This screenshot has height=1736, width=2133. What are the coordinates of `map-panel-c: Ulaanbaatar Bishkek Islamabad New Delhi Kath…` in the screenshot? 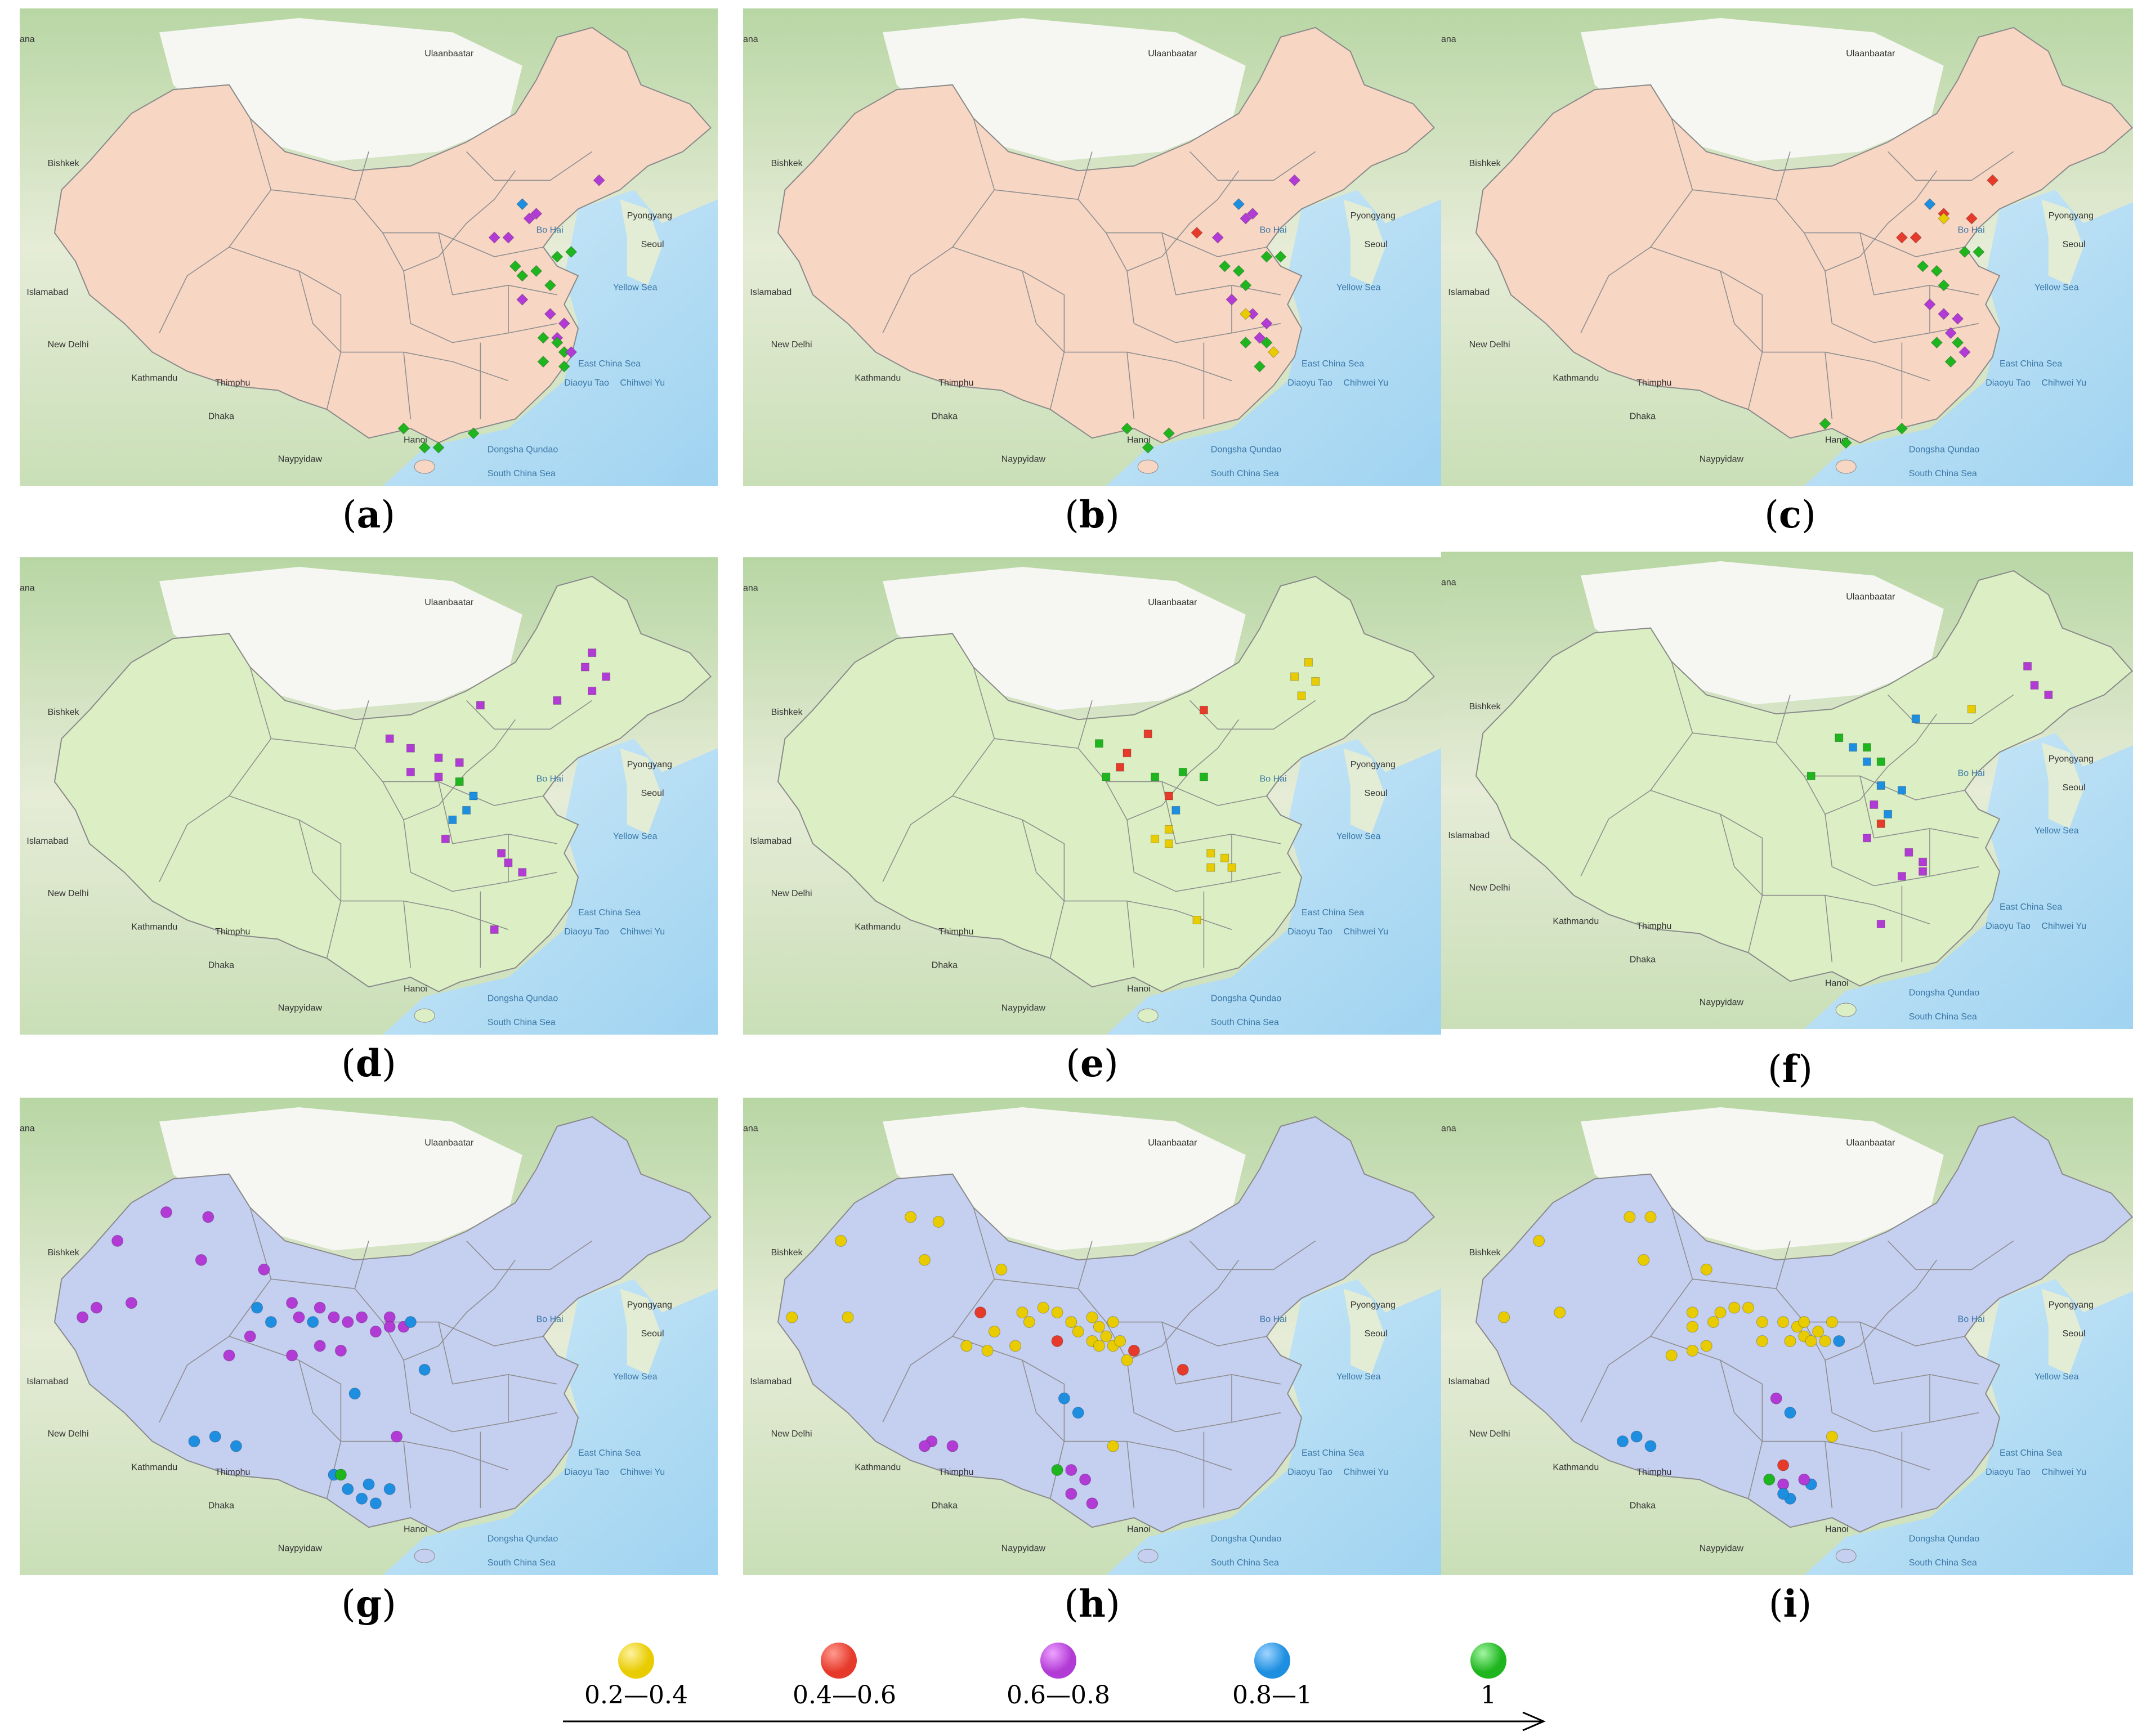 It's located at (1787, 247).